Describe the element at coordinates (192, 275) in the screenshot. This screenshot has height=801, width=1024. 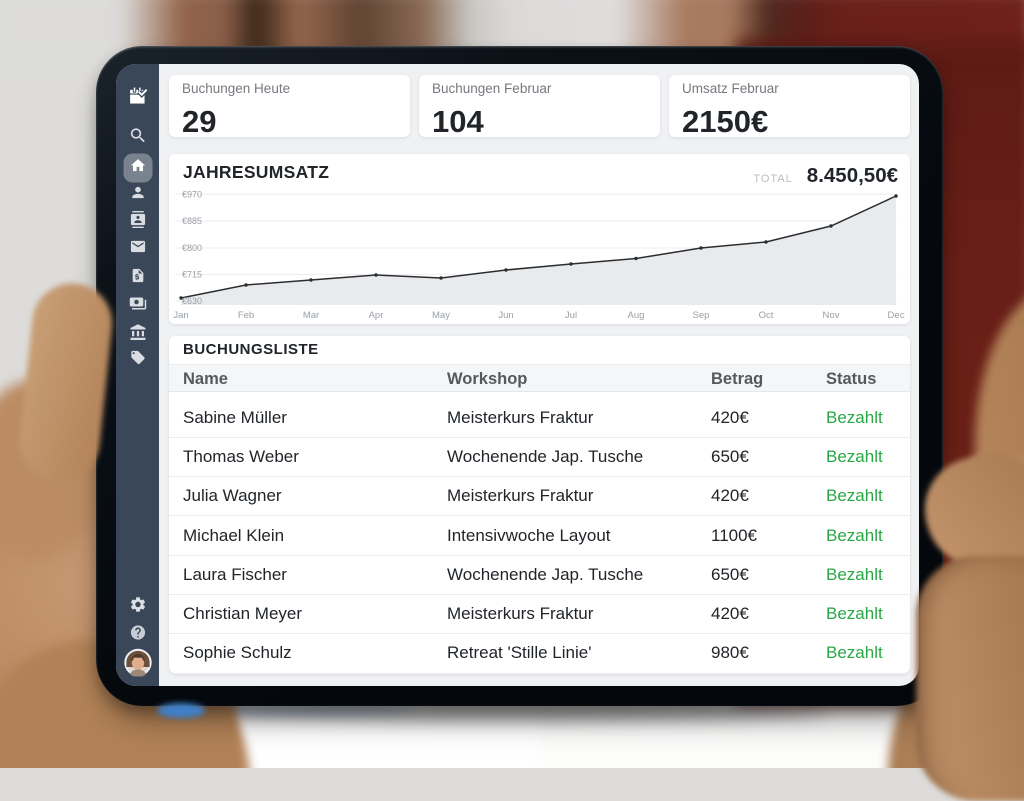
I see `svg-text: €715` at that location.